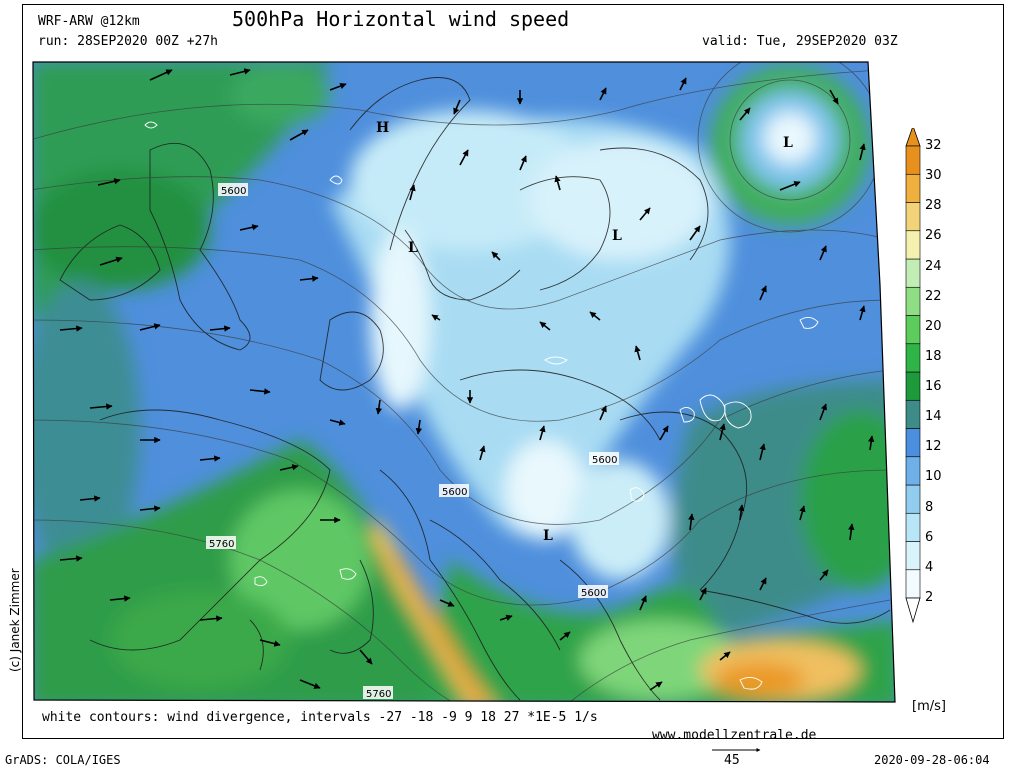  I want to click on colorbar-level-label: 8, so click(929, 507).